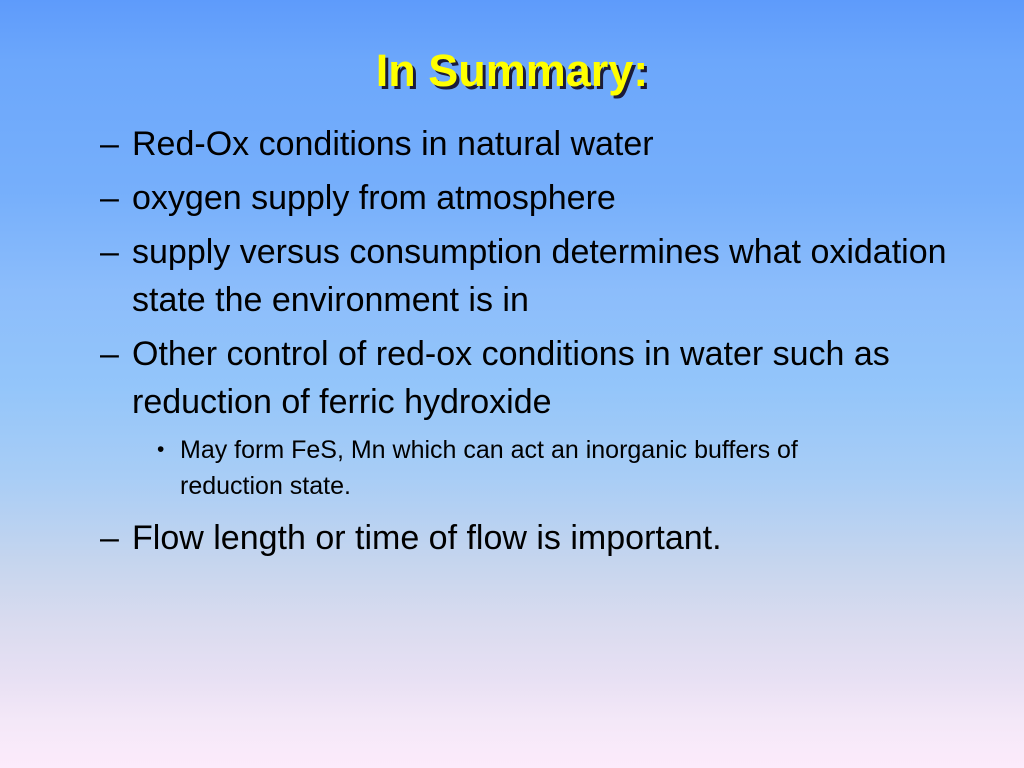 This screenshot has height=768, width=1024. I want to click on list-item: – oxygen supply from atmosphere, so click(550, 198).